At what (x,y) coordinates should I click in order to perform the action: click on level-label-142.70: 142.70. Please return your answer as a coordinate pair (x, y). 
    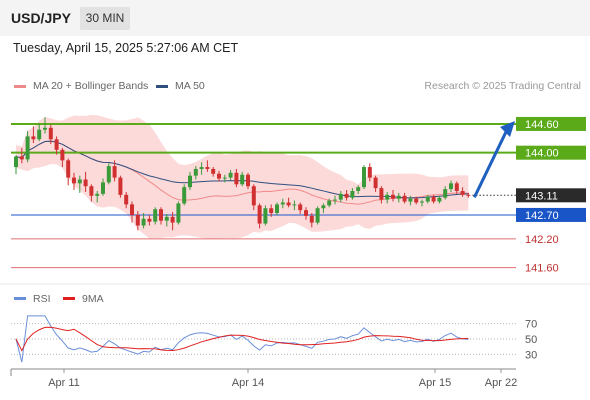
    Looking at the image, I should click on (542, 216).